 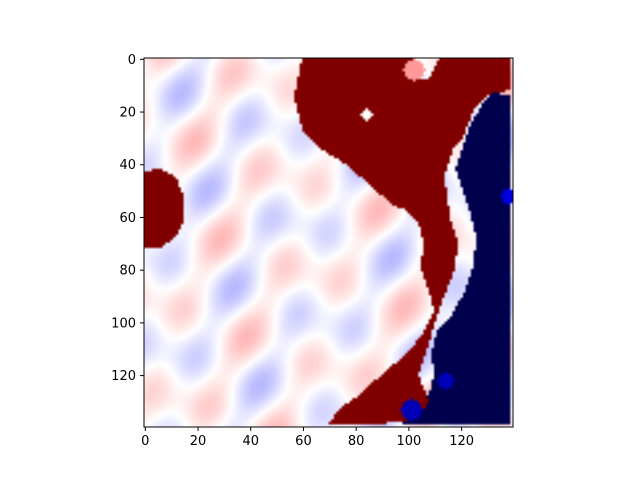 What do you see at coordinates (123, 323) in the screenshot?
I see `y-tick-label: 100` at bounding box center [123, 323].